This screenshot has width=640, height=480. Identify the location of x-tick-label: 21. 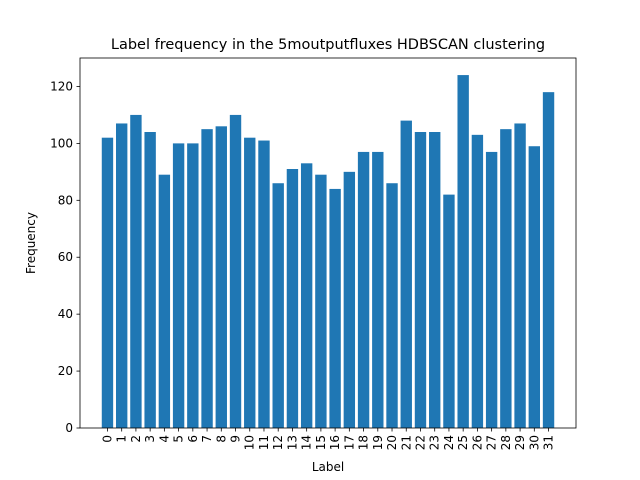
(406, 442).